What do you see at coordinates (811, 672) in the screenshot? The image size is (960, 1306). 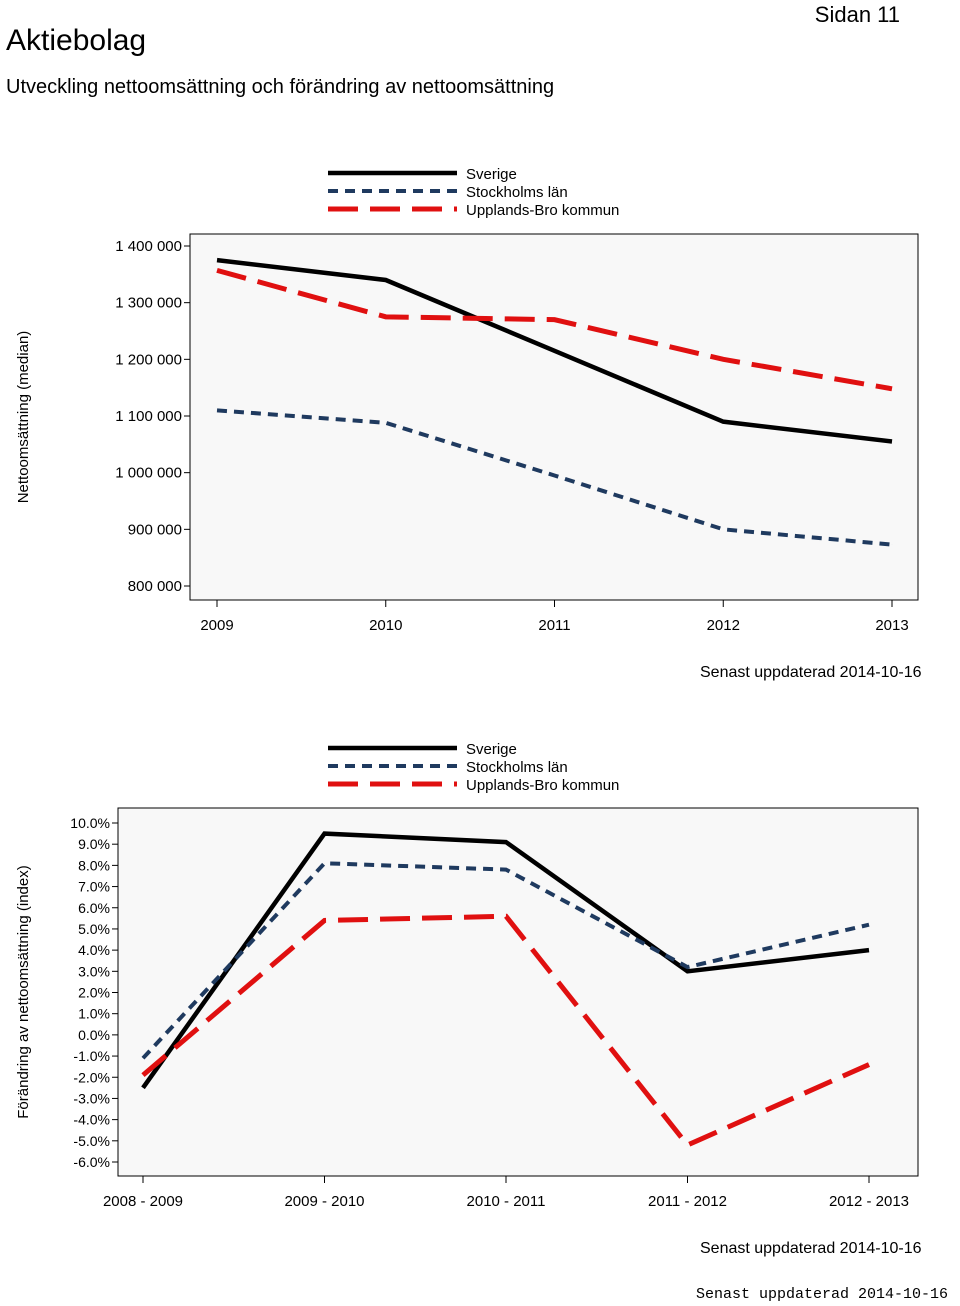 I see `chart-1-updated: Senast uppdaterad 2014-10-16` at bounding box center [811, 672].